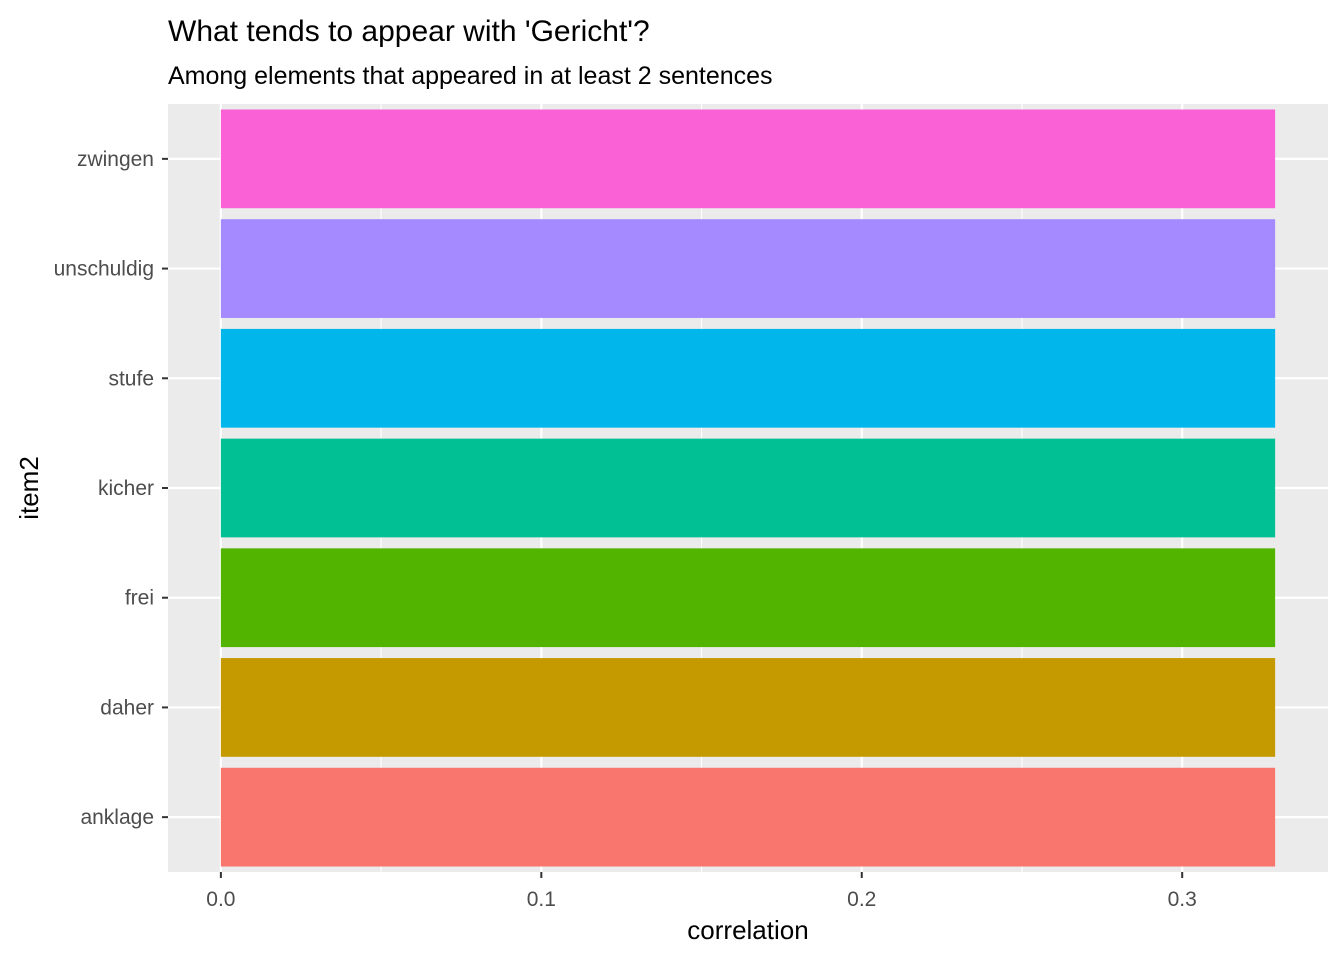  I want to click on y-tick-label: kicher, so click(126, 488).